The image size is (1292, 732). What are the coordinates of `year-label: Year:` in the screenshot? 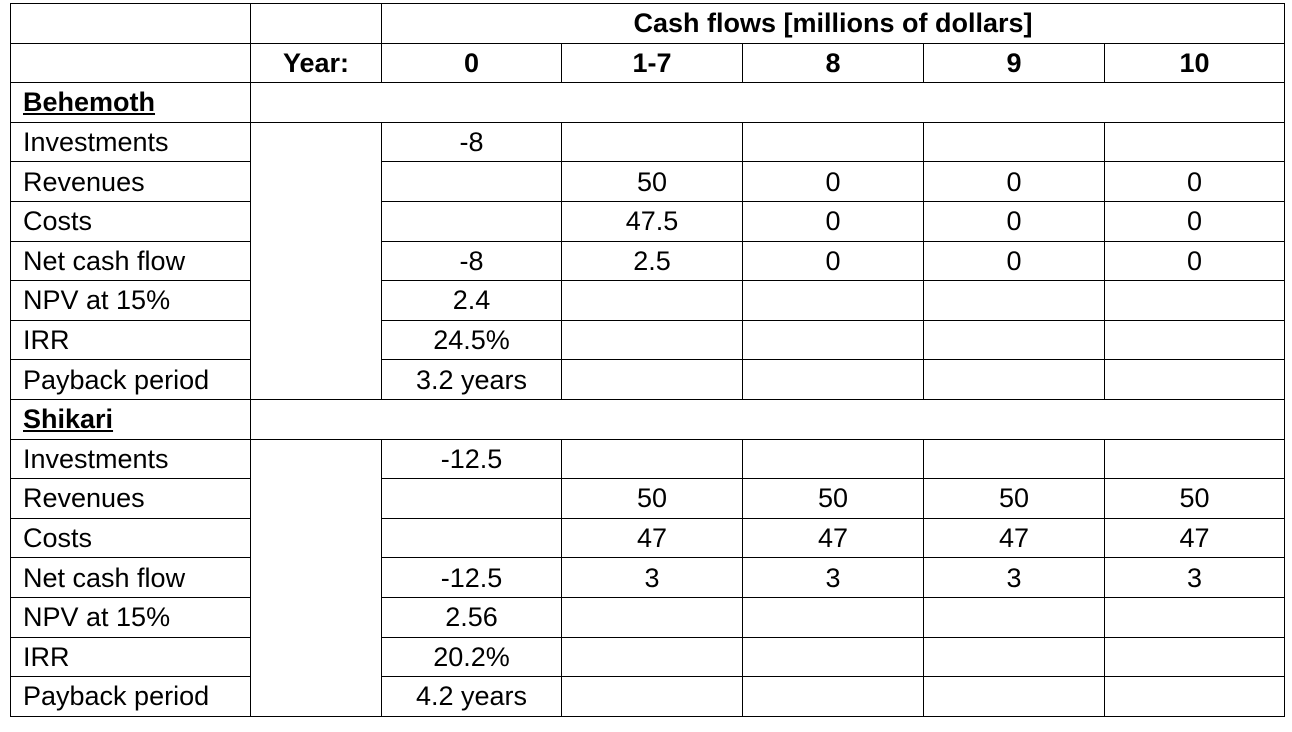 It's located at (316, 63).